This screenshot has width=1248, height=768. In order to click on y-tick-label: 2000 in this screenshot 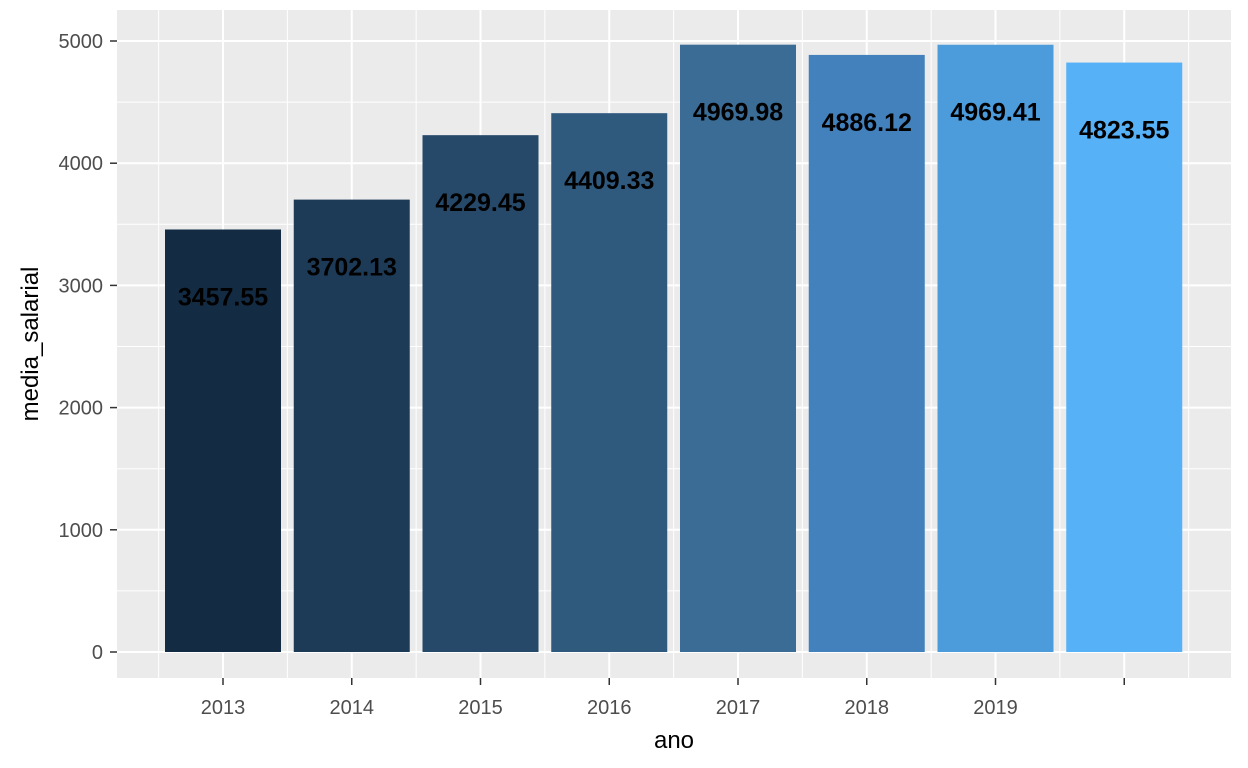, I will do `click(81, 409)`.